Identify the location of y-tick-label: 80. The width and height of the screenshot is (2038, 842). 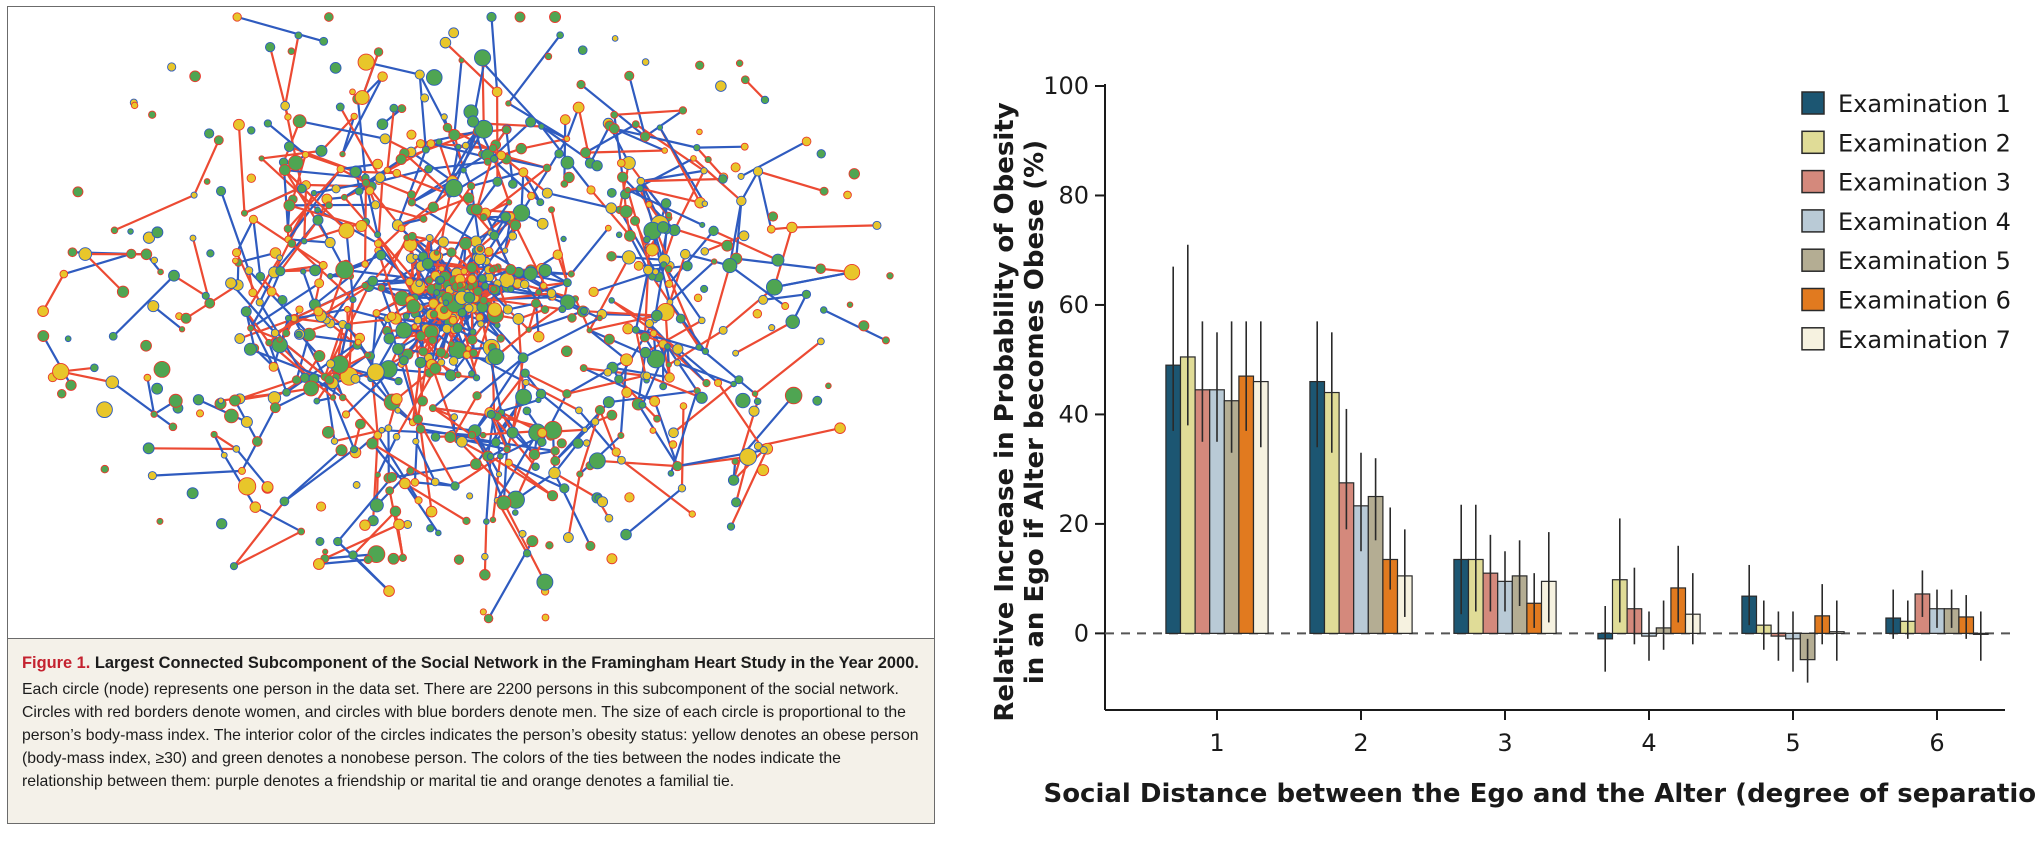
(1073, 195).